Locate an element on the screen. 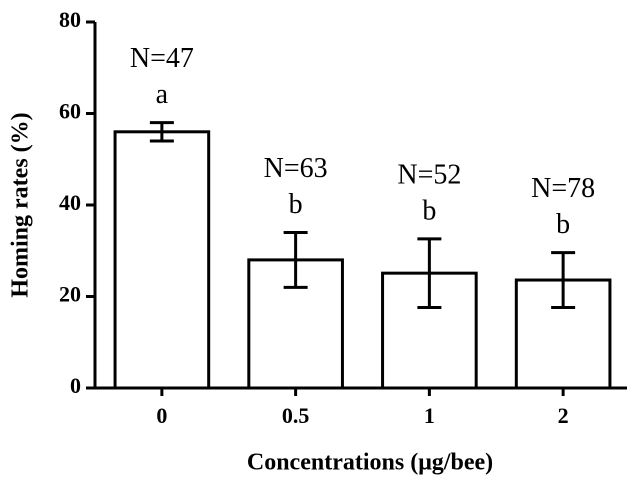 This screenshot has height=479, width=640. x-tick-label: 0 is located at coordinates (161, 415).